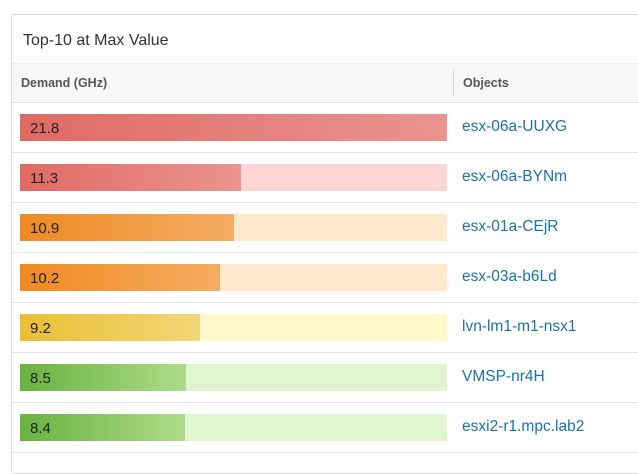 The image size is (638, 474). What do you see at coordinates (515, 126) in the screenshot?
I see `object-link: esx-06a-UUXG` at bounding box center [515, 126].